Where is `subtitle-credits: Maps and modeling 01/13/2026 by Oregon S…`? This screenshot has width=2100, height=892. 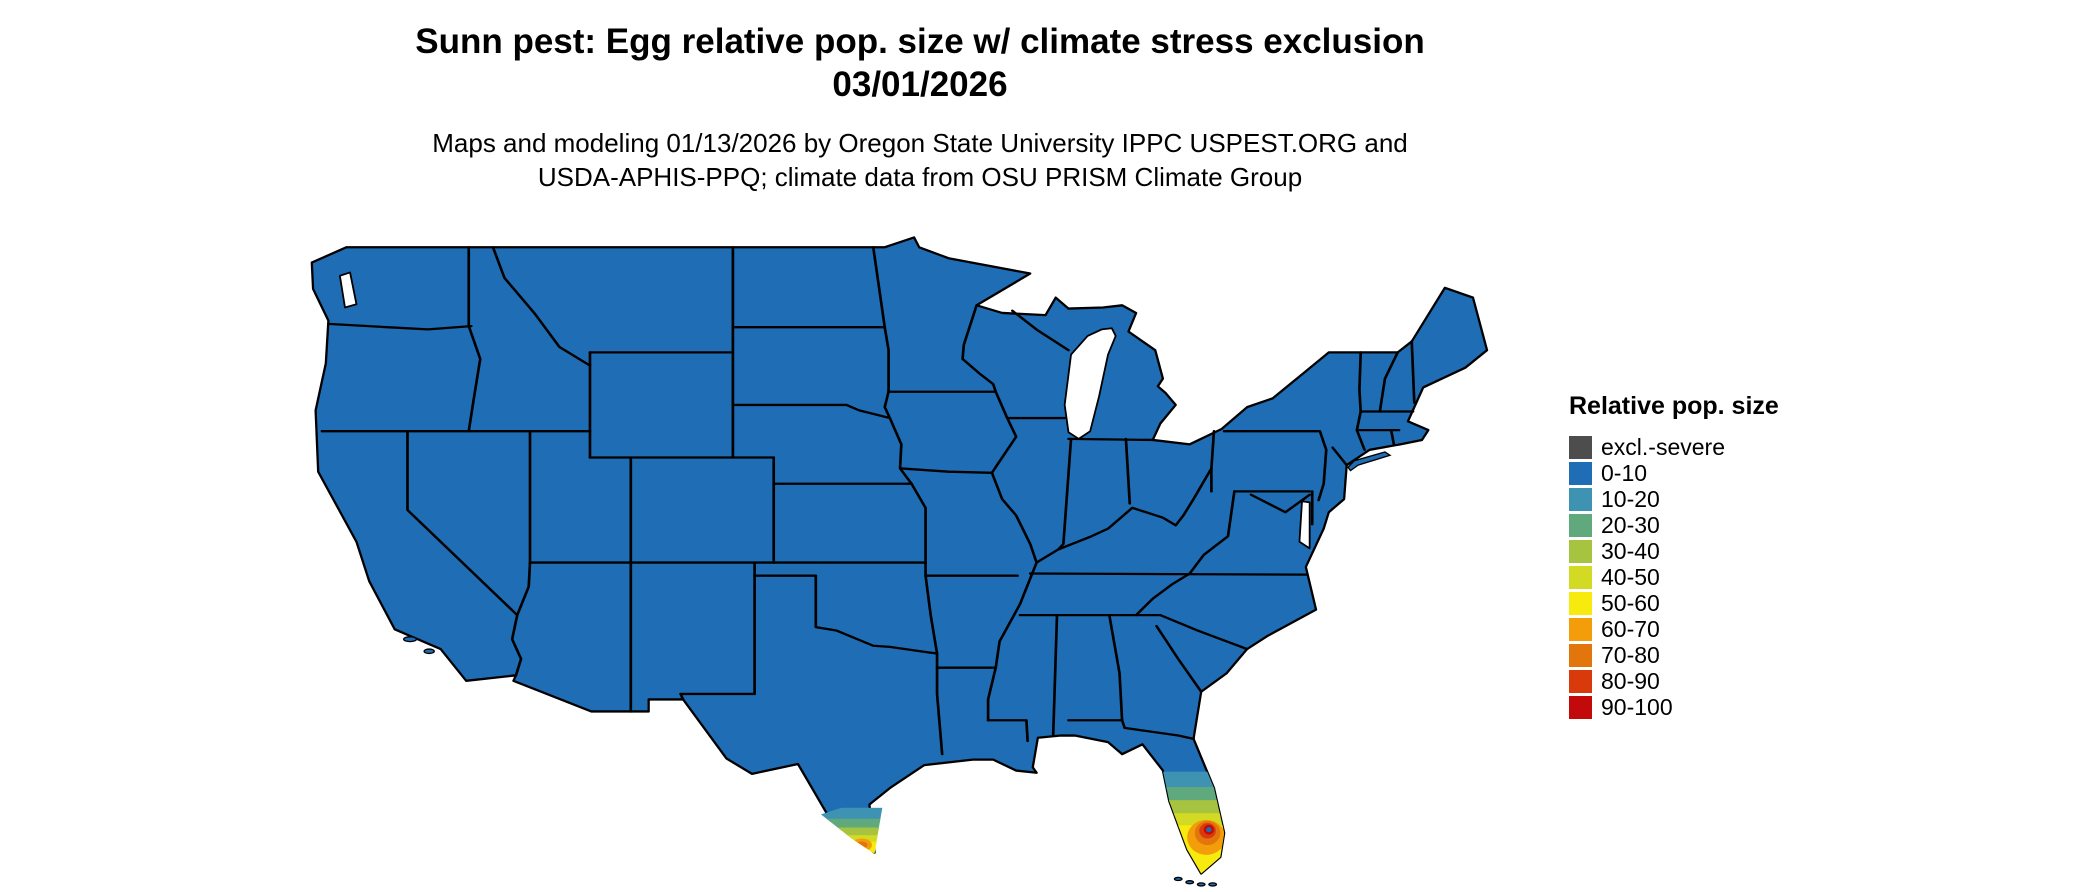
subtitle-credits: Maps and modeling 01/13/2026 by Oregon S… is located at coordinates (920, 143).